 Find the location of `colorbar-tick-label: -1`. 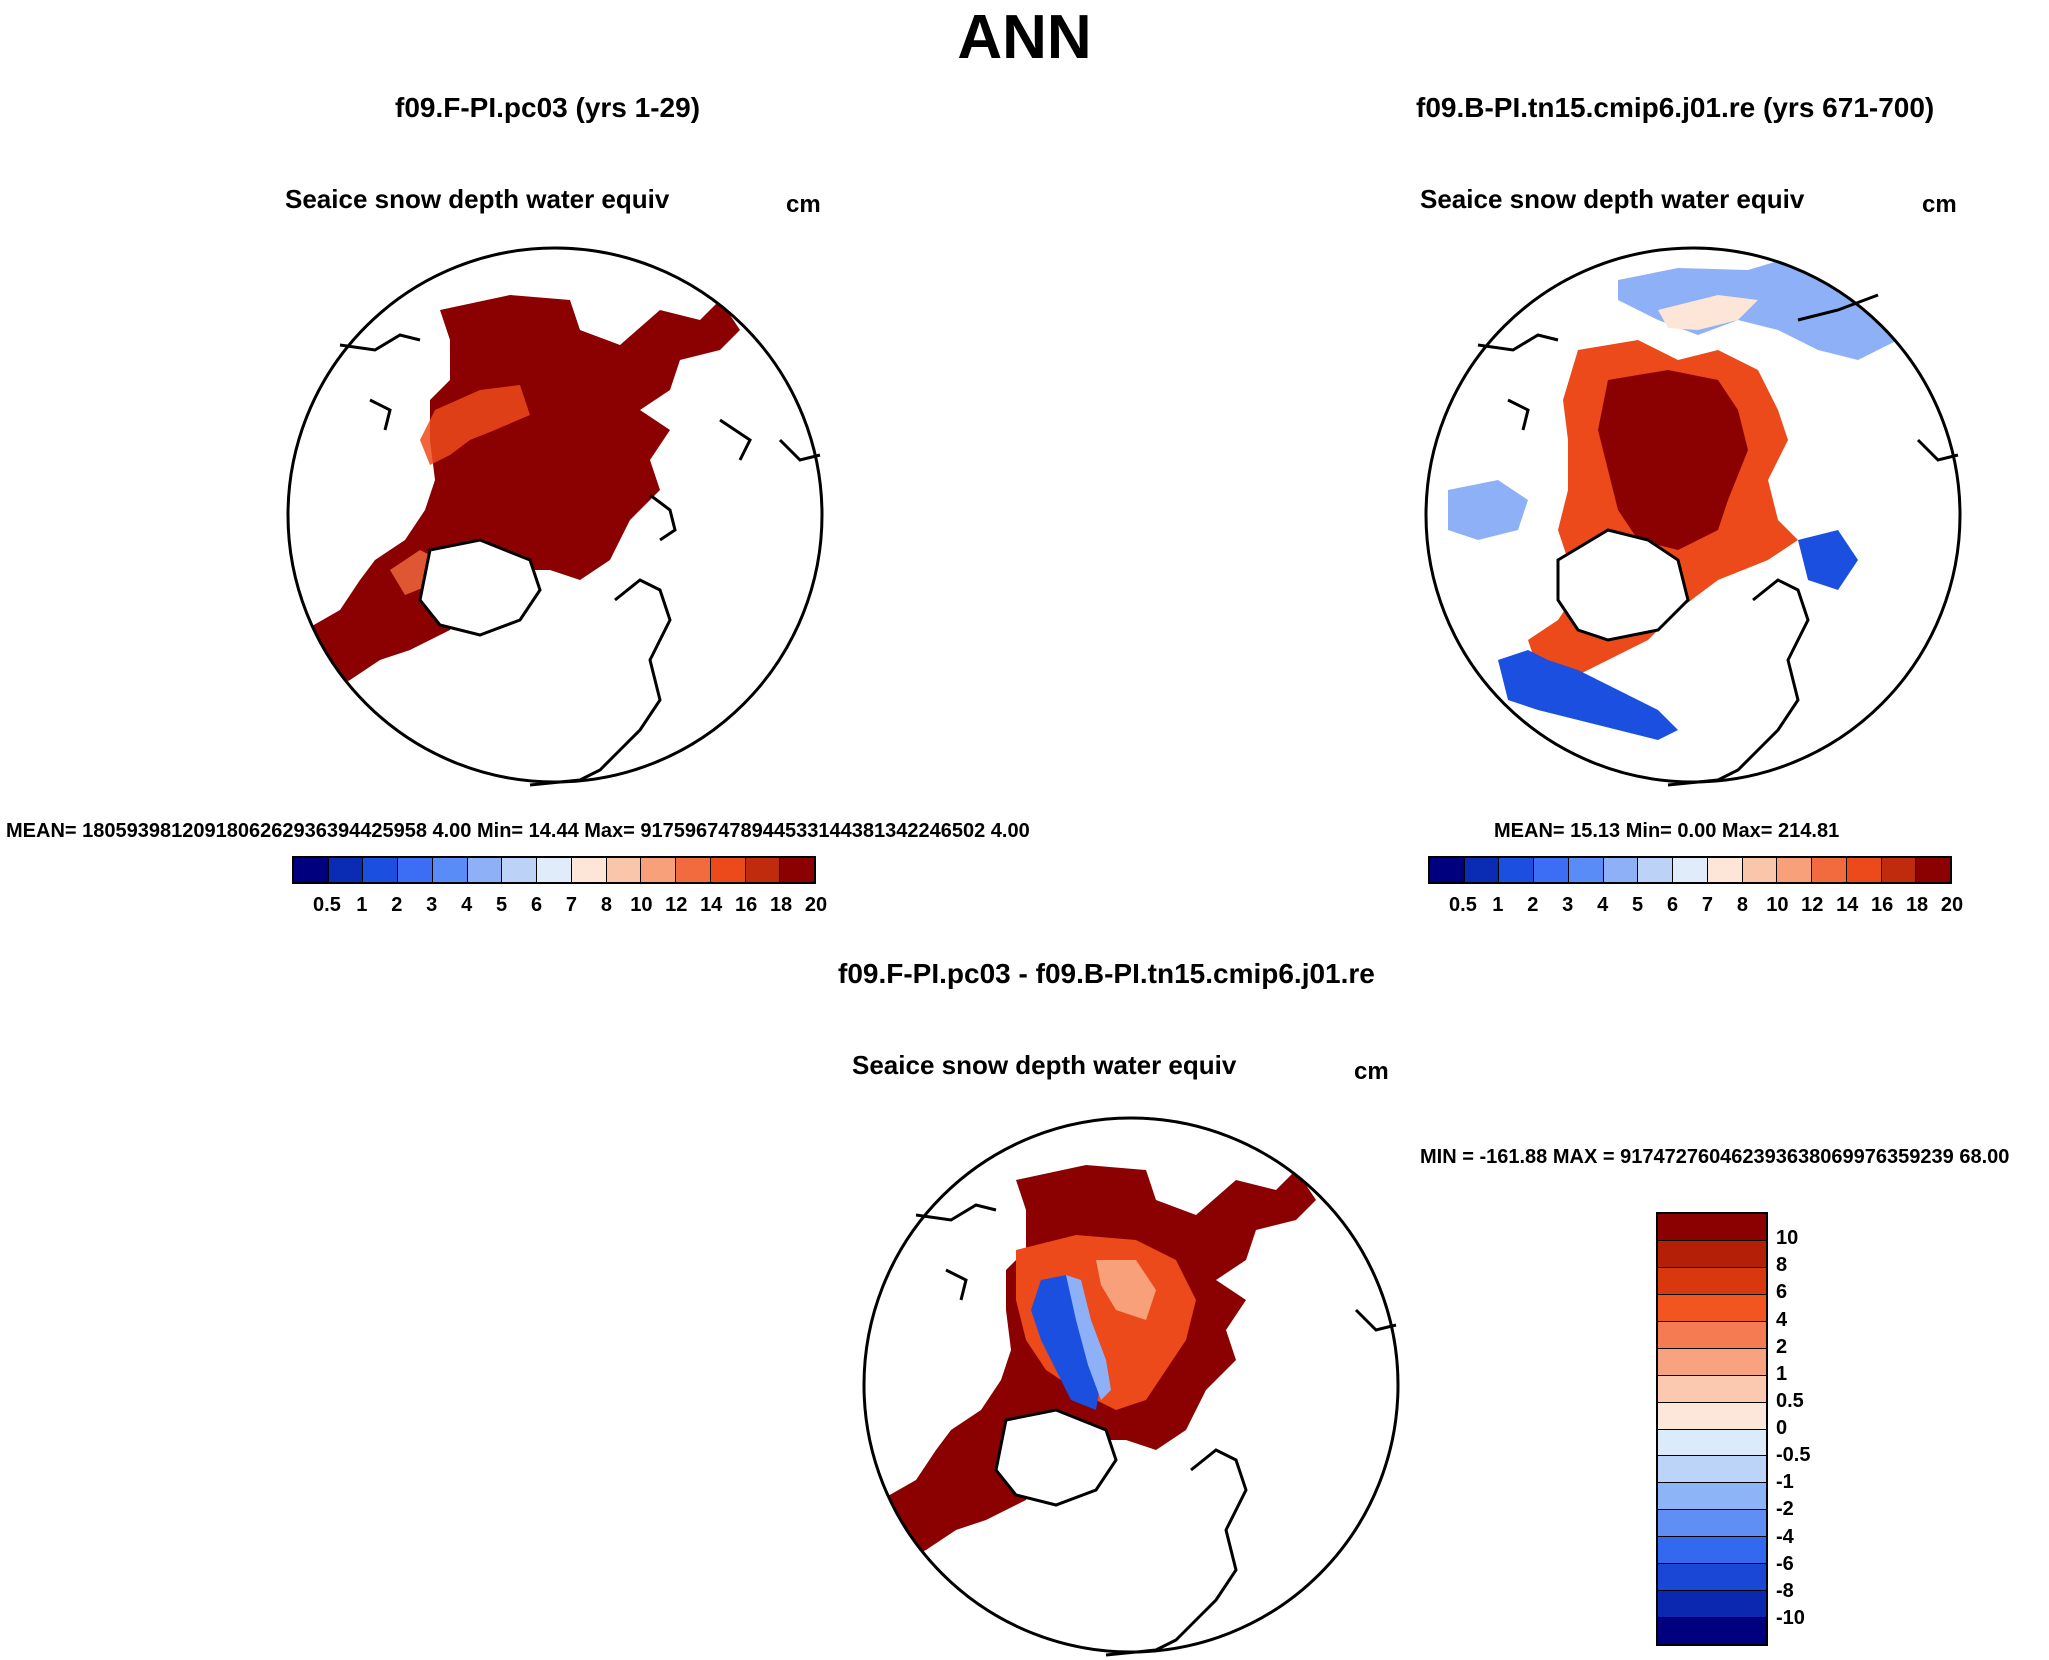

colorbar-tick-label: -1 is located at coordinates (1785, 1482).